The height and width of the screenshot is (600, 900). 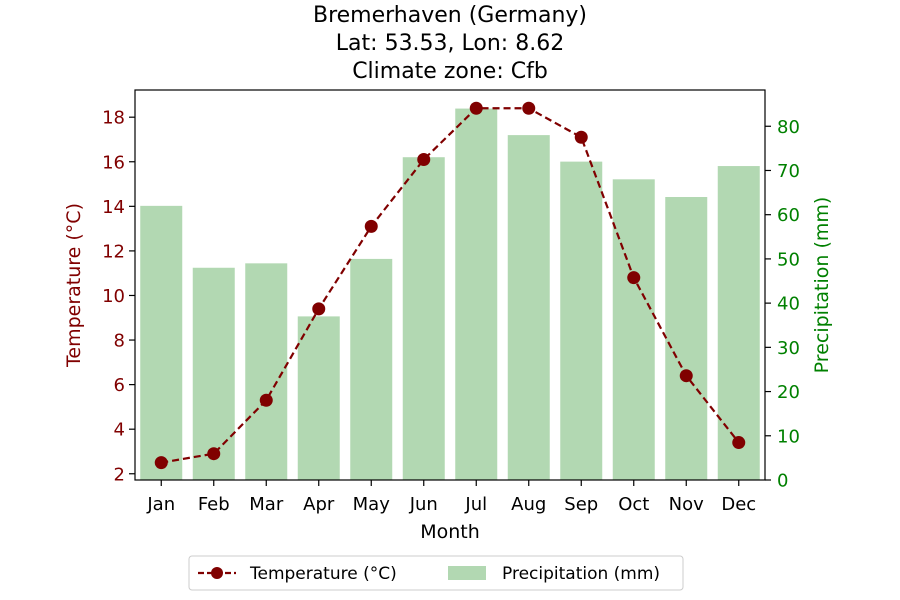 I want to click on legend-box, so click(x=436, y=573).